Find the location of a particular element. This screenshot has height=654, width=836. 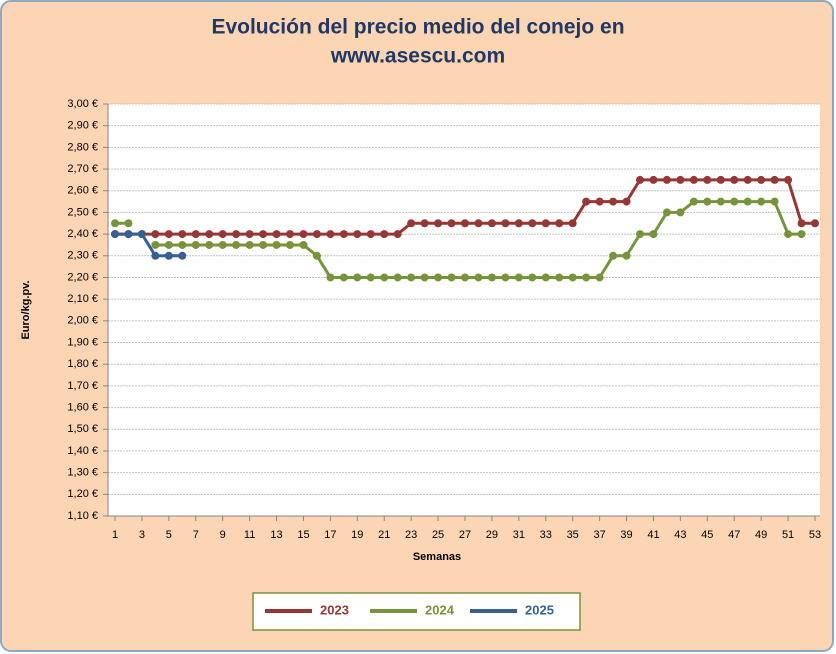

x-tick-label: 41 is located at coordinates (653, 535).